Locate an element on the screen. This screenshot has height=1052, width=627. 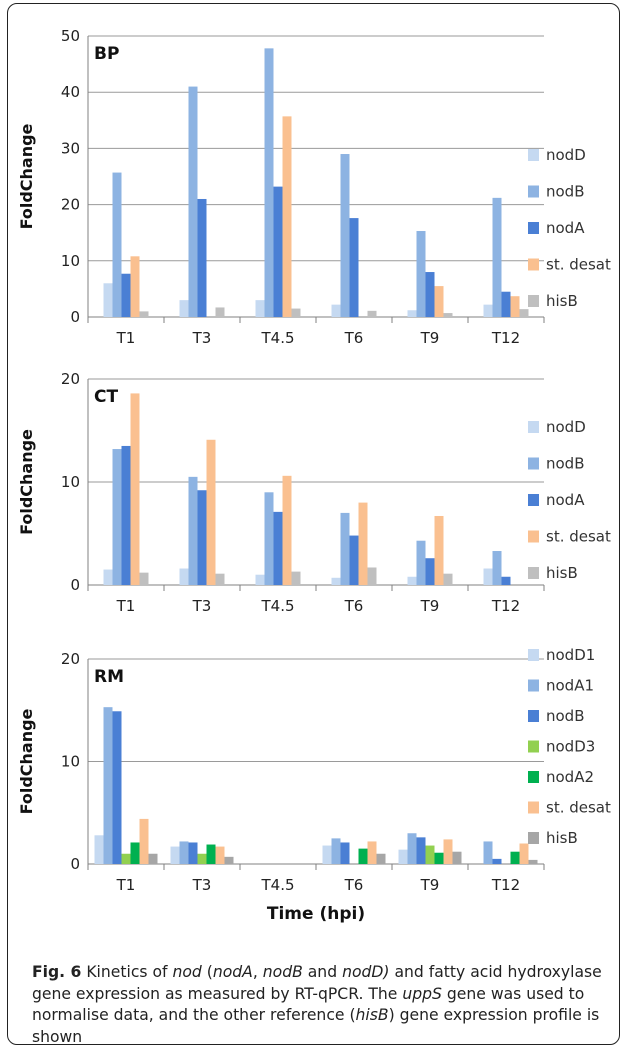
bar-noda2-T9 is located at coordinates (439, 858).